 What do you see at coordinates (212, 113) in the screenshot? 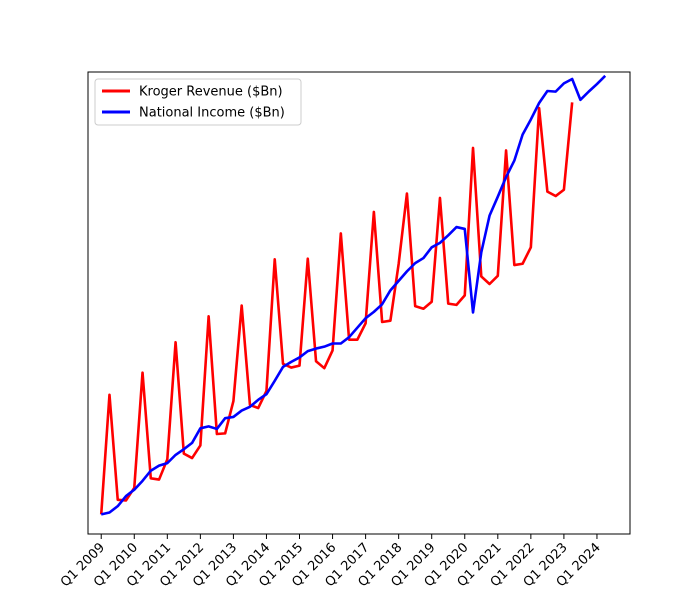
I see `legend-label-national-income: National Income ($Bn)` at bounding box center [212, 113].